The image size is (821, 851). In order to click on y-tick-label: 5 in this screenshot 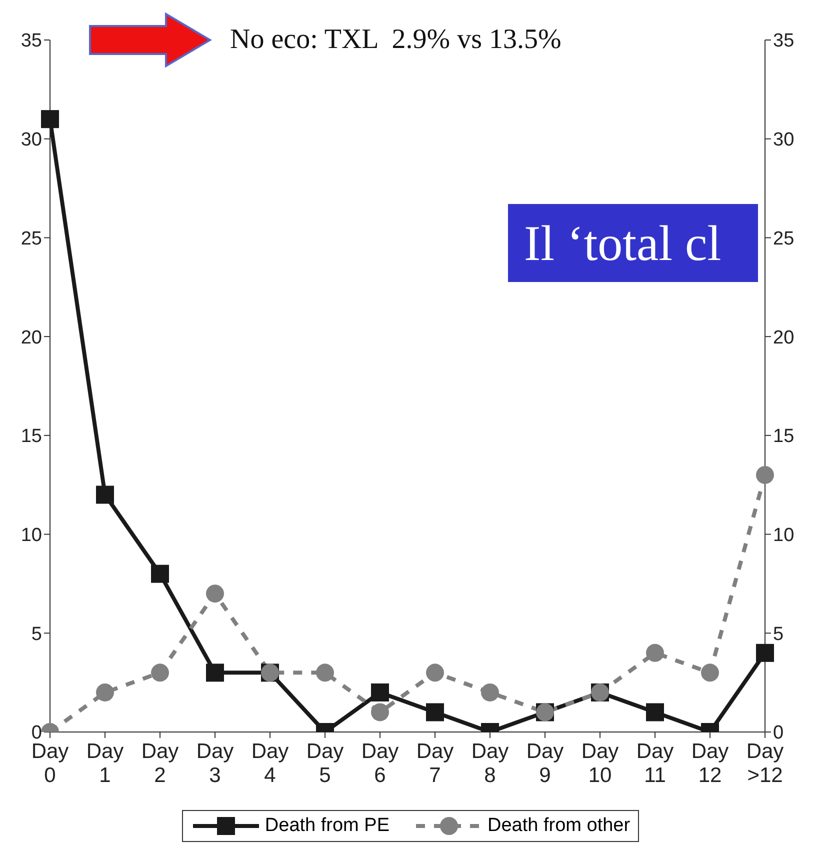, I will do `click(36, 634)`.